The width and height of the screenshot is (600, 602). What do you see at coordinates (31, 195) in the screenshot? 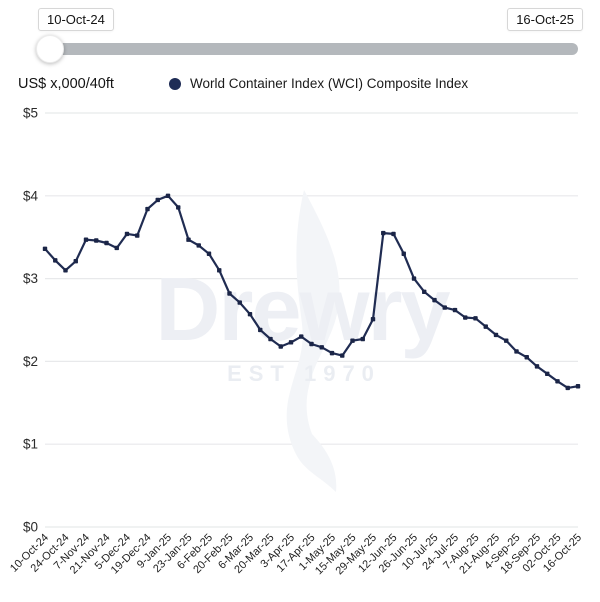
I see `y-tick-label: $4` at bounding box center [31, 195].